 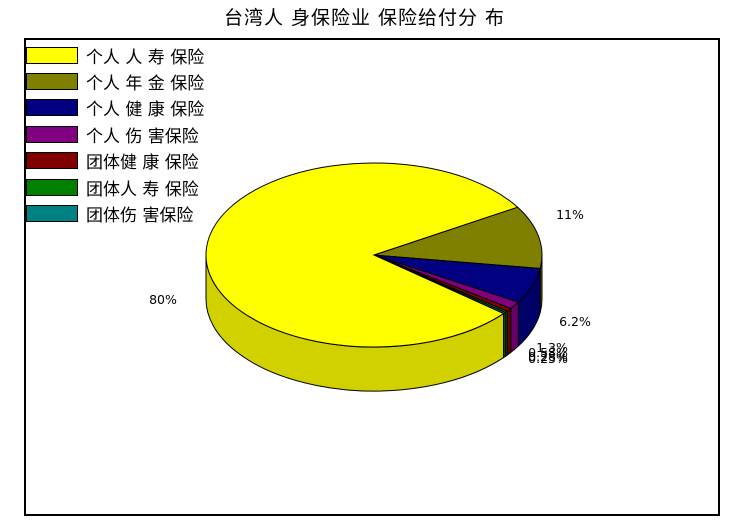 I want to click on legend-label: 个人 伤 害保险, so click(x=142, y=136).